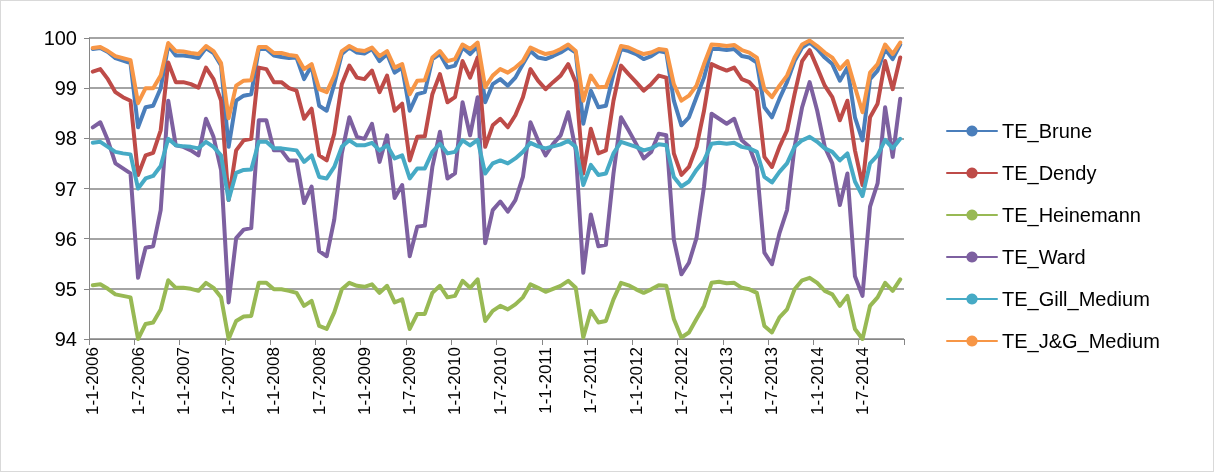 This screenshot has height=472, width=1214. Describe the element at coordinates (410, 381) in the screenshot. I see `x-tick-label: 1-7-2009` at that location.